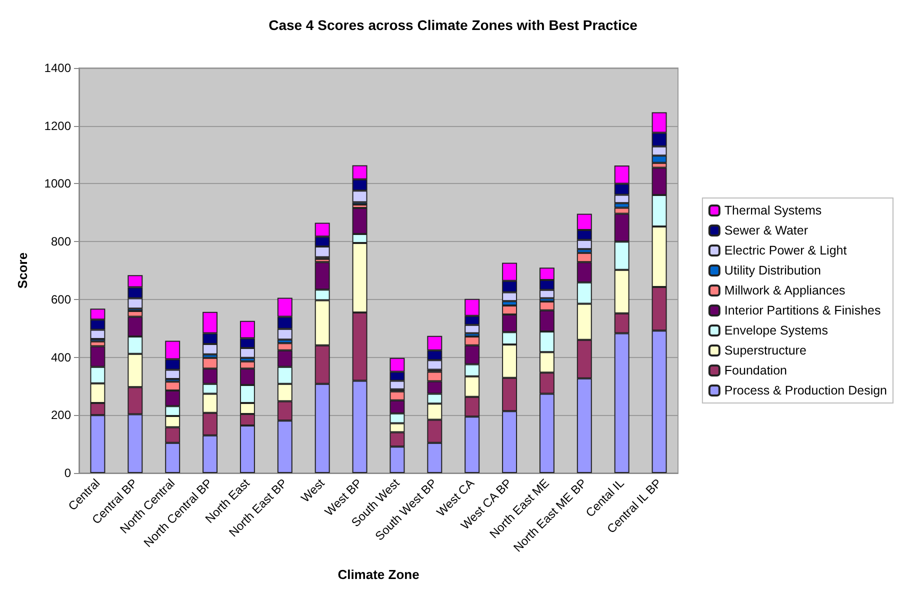  What do you see at coordinates (58, 183) in the screenshot?
I see `y-tick-label: 1000` at bounding box center [58, 183].